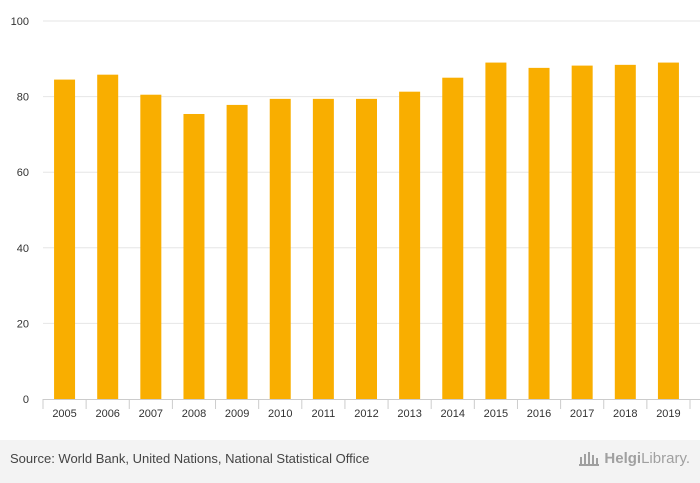  I want to click on x-tick-label-2005: 2005, so click(64, 414).